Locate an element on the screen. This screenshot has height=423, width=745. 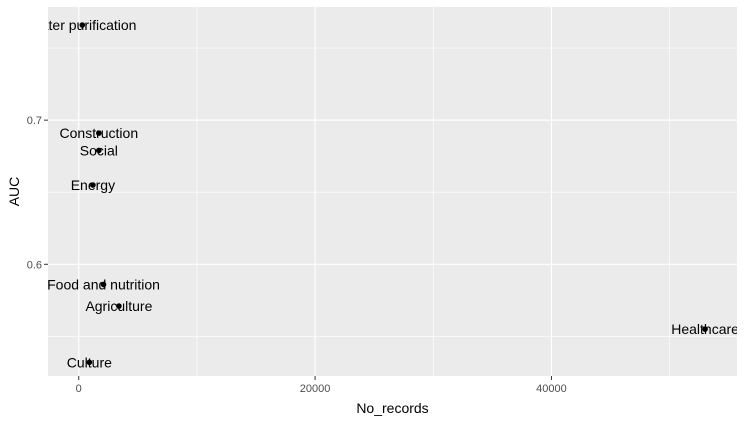
point-label: Construction is located at coordinates (99, 133).